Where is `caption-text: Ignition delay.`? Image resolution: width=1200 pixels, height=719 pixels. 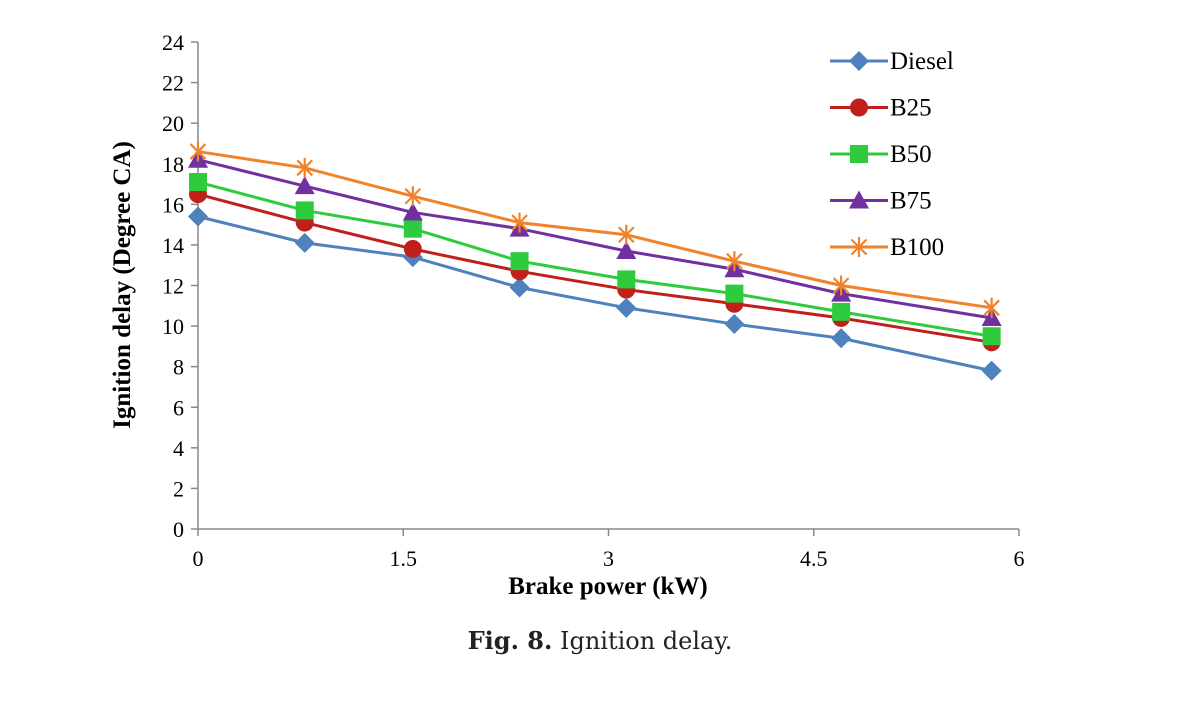 caption-text: Ignition delay. is located at coordinates (646, 641).